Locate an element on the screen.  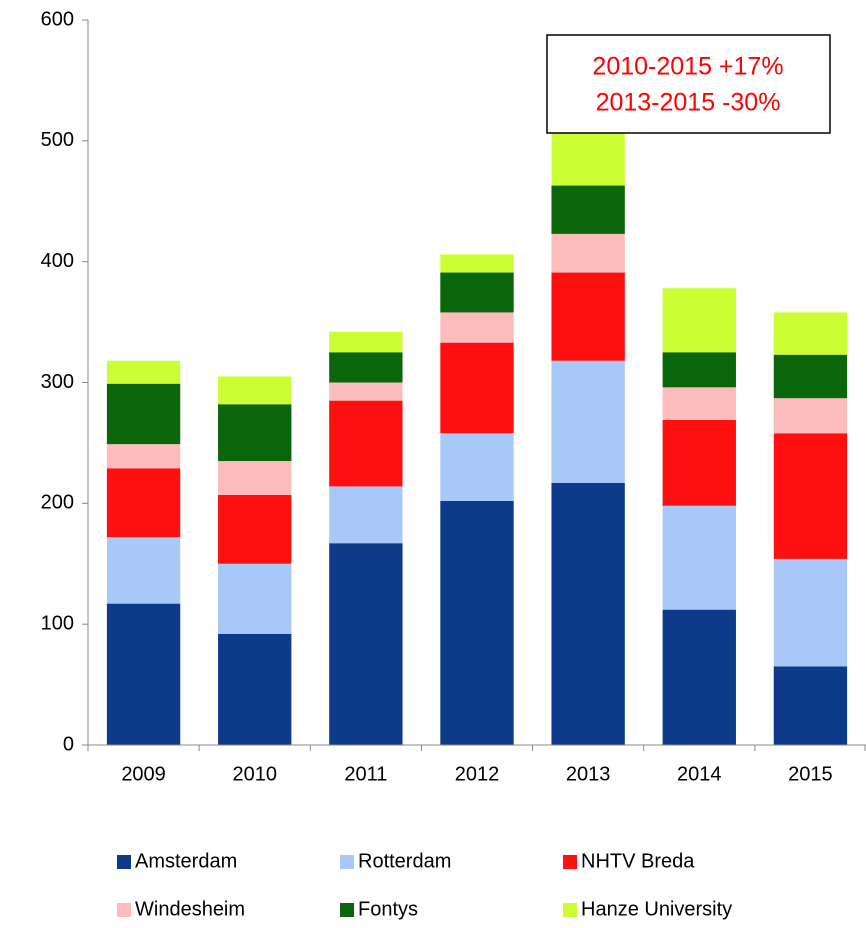
x-tick-label: 2013 is located at coordinates (588, 774).